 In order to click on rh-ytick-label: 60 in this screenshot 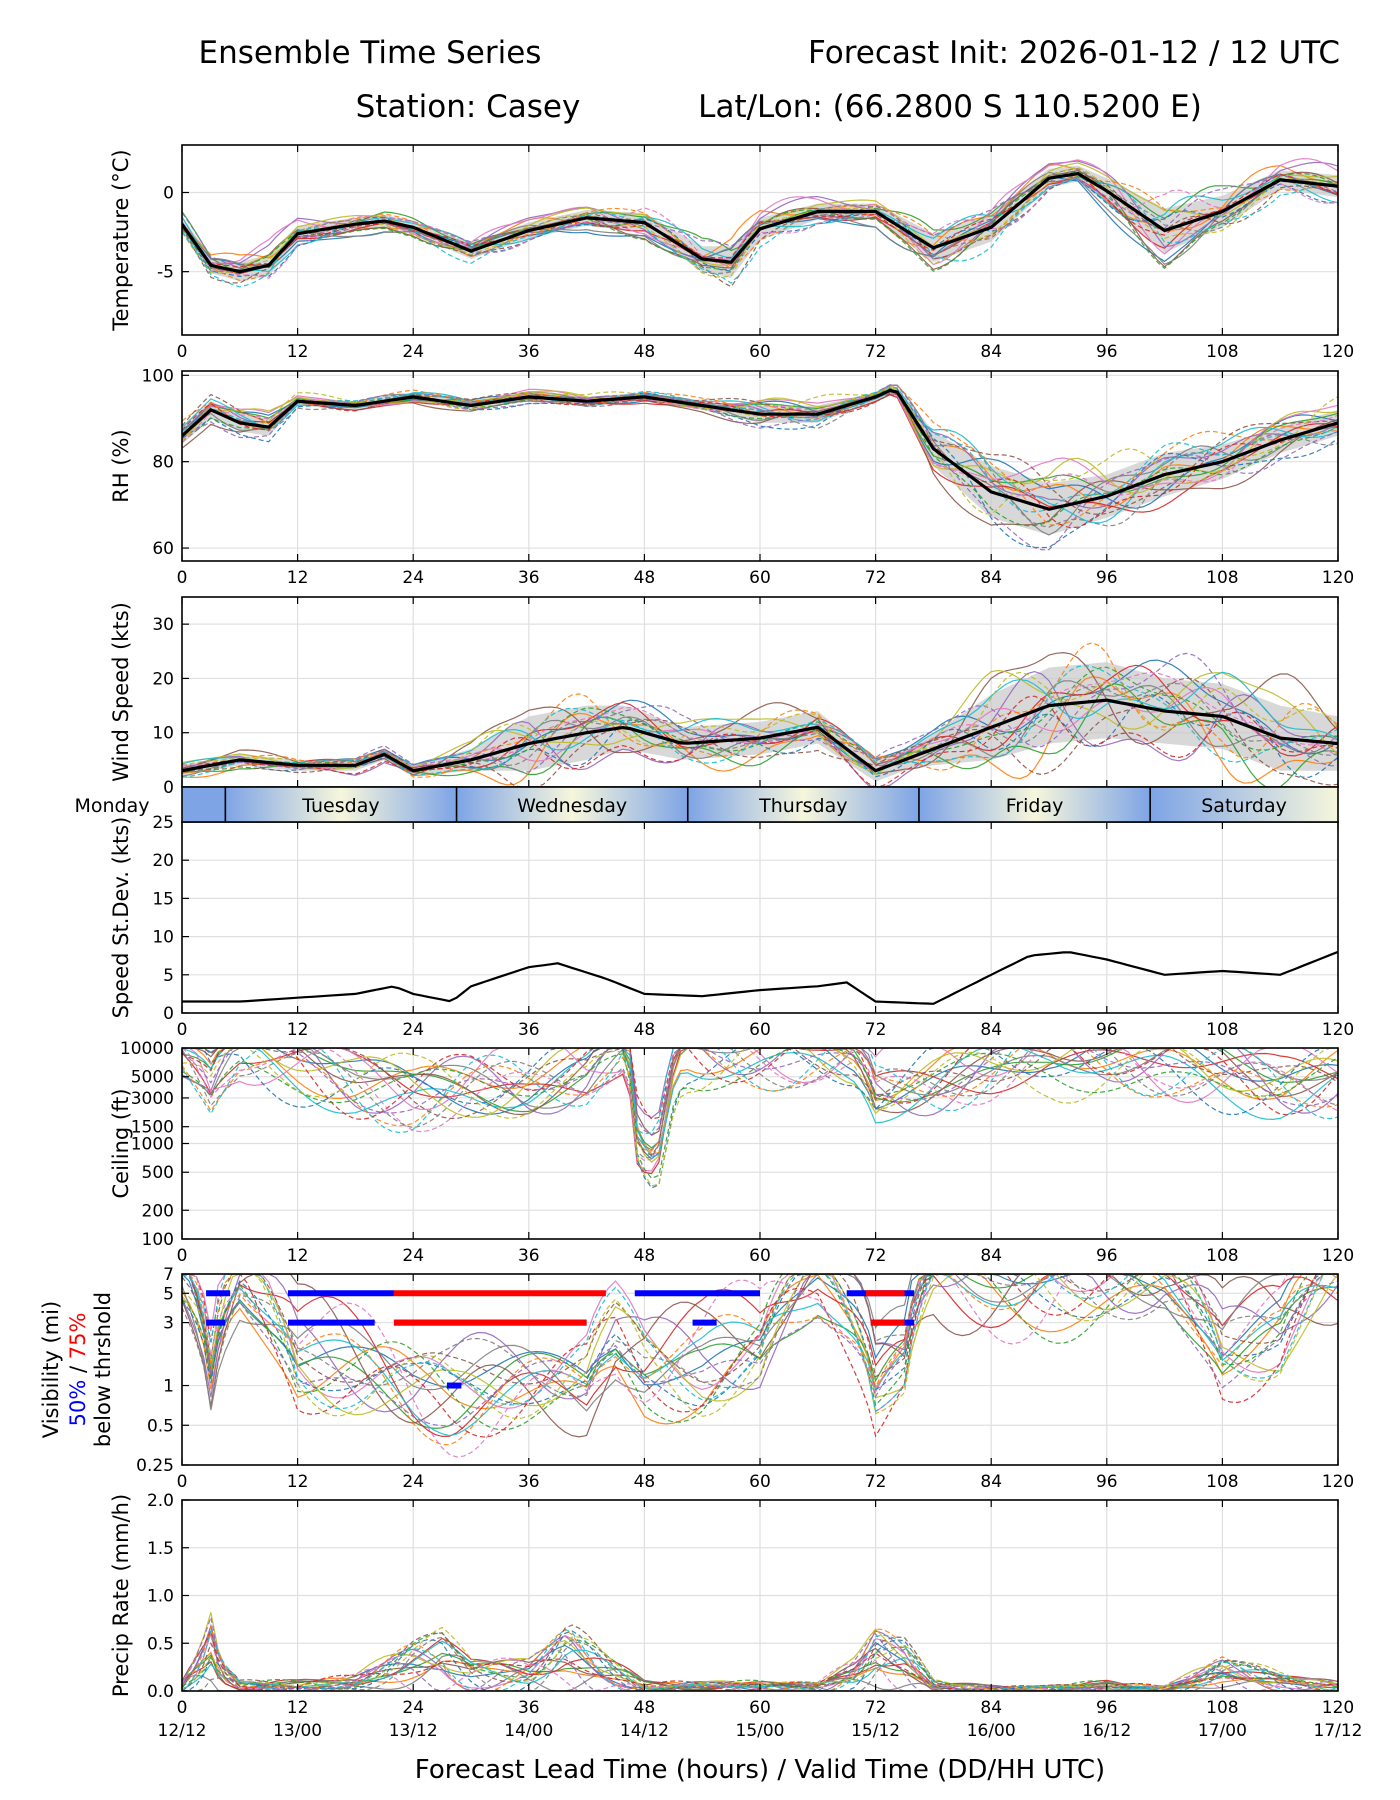, I will do `click(163, 549)`.